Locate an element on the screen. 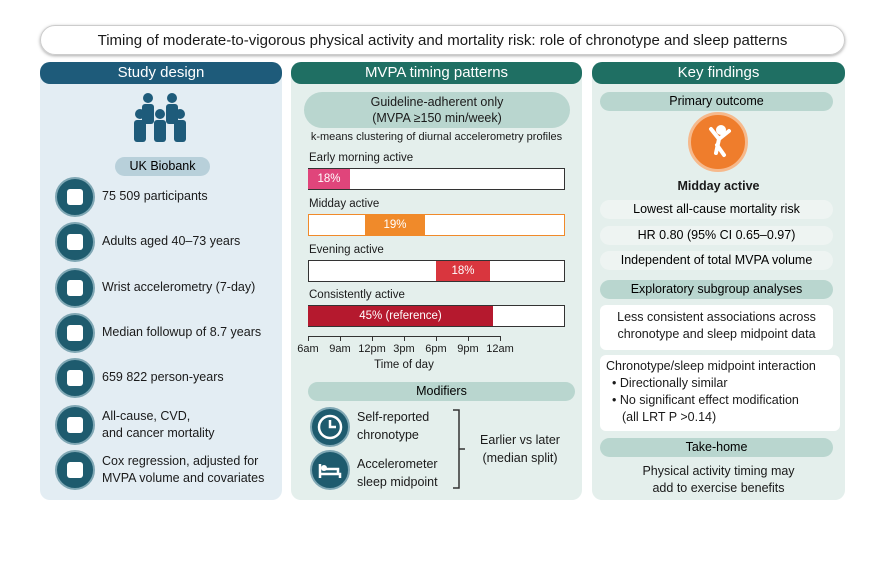 This screenshot has width=870, height=580. bullet-text: Directionally similar is located at coordinates (673, 383).